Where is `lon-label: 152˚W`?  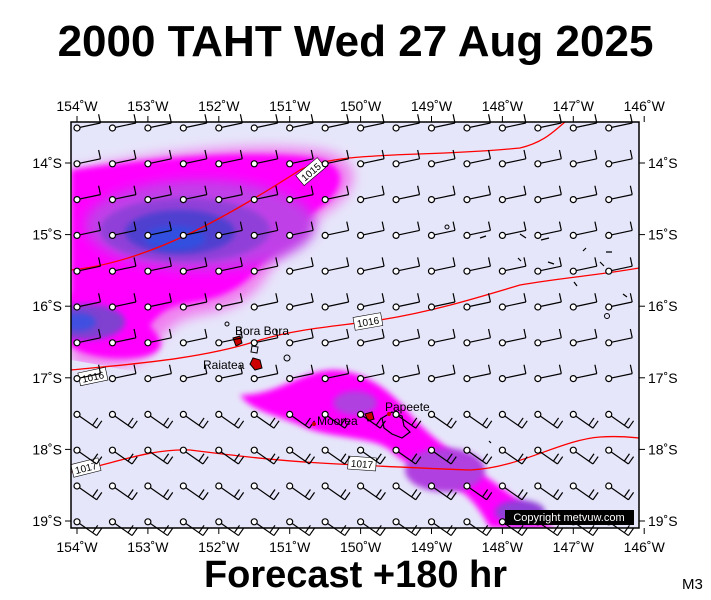 lon-label: 152˚W is located at coordinates (219, 106).